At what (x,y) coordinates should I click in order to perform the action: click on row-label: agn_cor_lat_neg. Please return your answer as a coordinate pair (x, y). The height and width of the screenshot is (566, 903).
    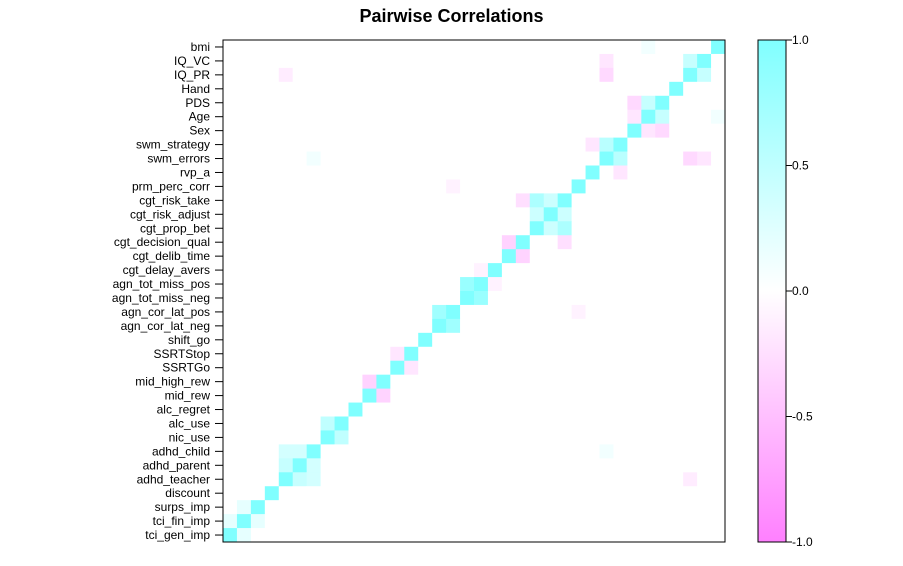
    Looking at the image, I should click on (165, 326).